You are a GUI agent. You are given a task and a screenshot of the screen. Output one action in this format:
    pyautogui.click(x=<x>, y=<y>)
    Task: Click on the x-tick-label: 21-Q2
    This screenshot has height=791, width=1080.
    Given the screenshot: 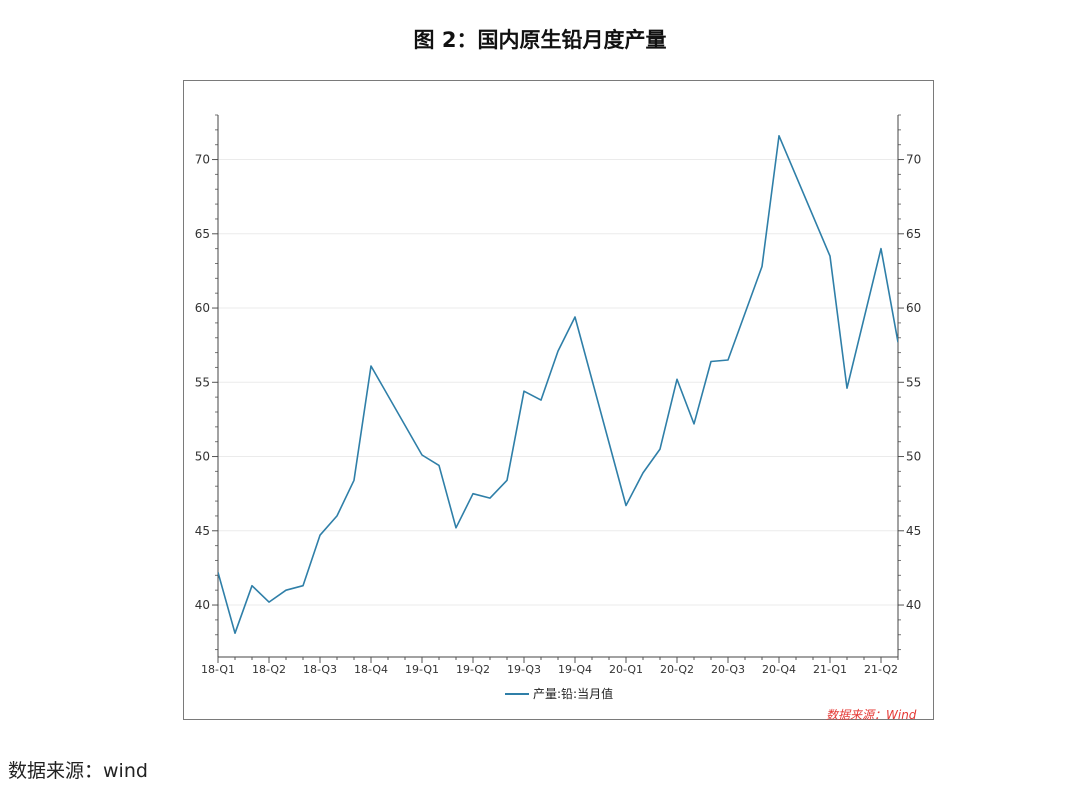 What is the action you would take?
    pyautogui.click(x=881, y=669)
    